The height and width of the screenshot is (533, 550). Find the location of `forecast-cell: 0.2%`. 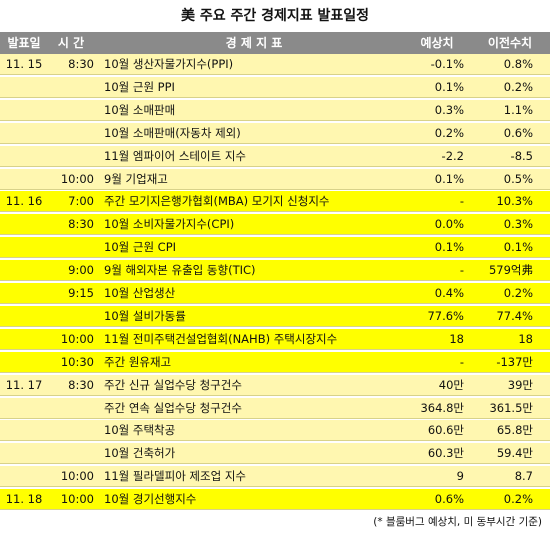

forecast-cell: 0.2% is located at coordinates (449, 132).